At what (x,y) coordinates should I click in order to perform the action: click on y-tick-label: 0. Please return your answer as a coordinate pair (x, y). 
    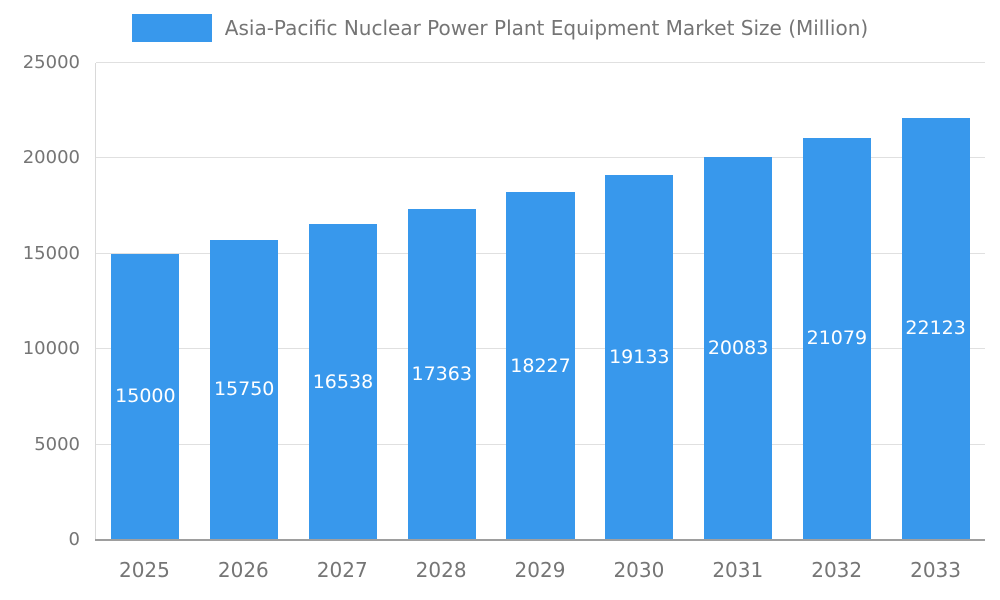
    Looking at the image, I should click on (74, 539).